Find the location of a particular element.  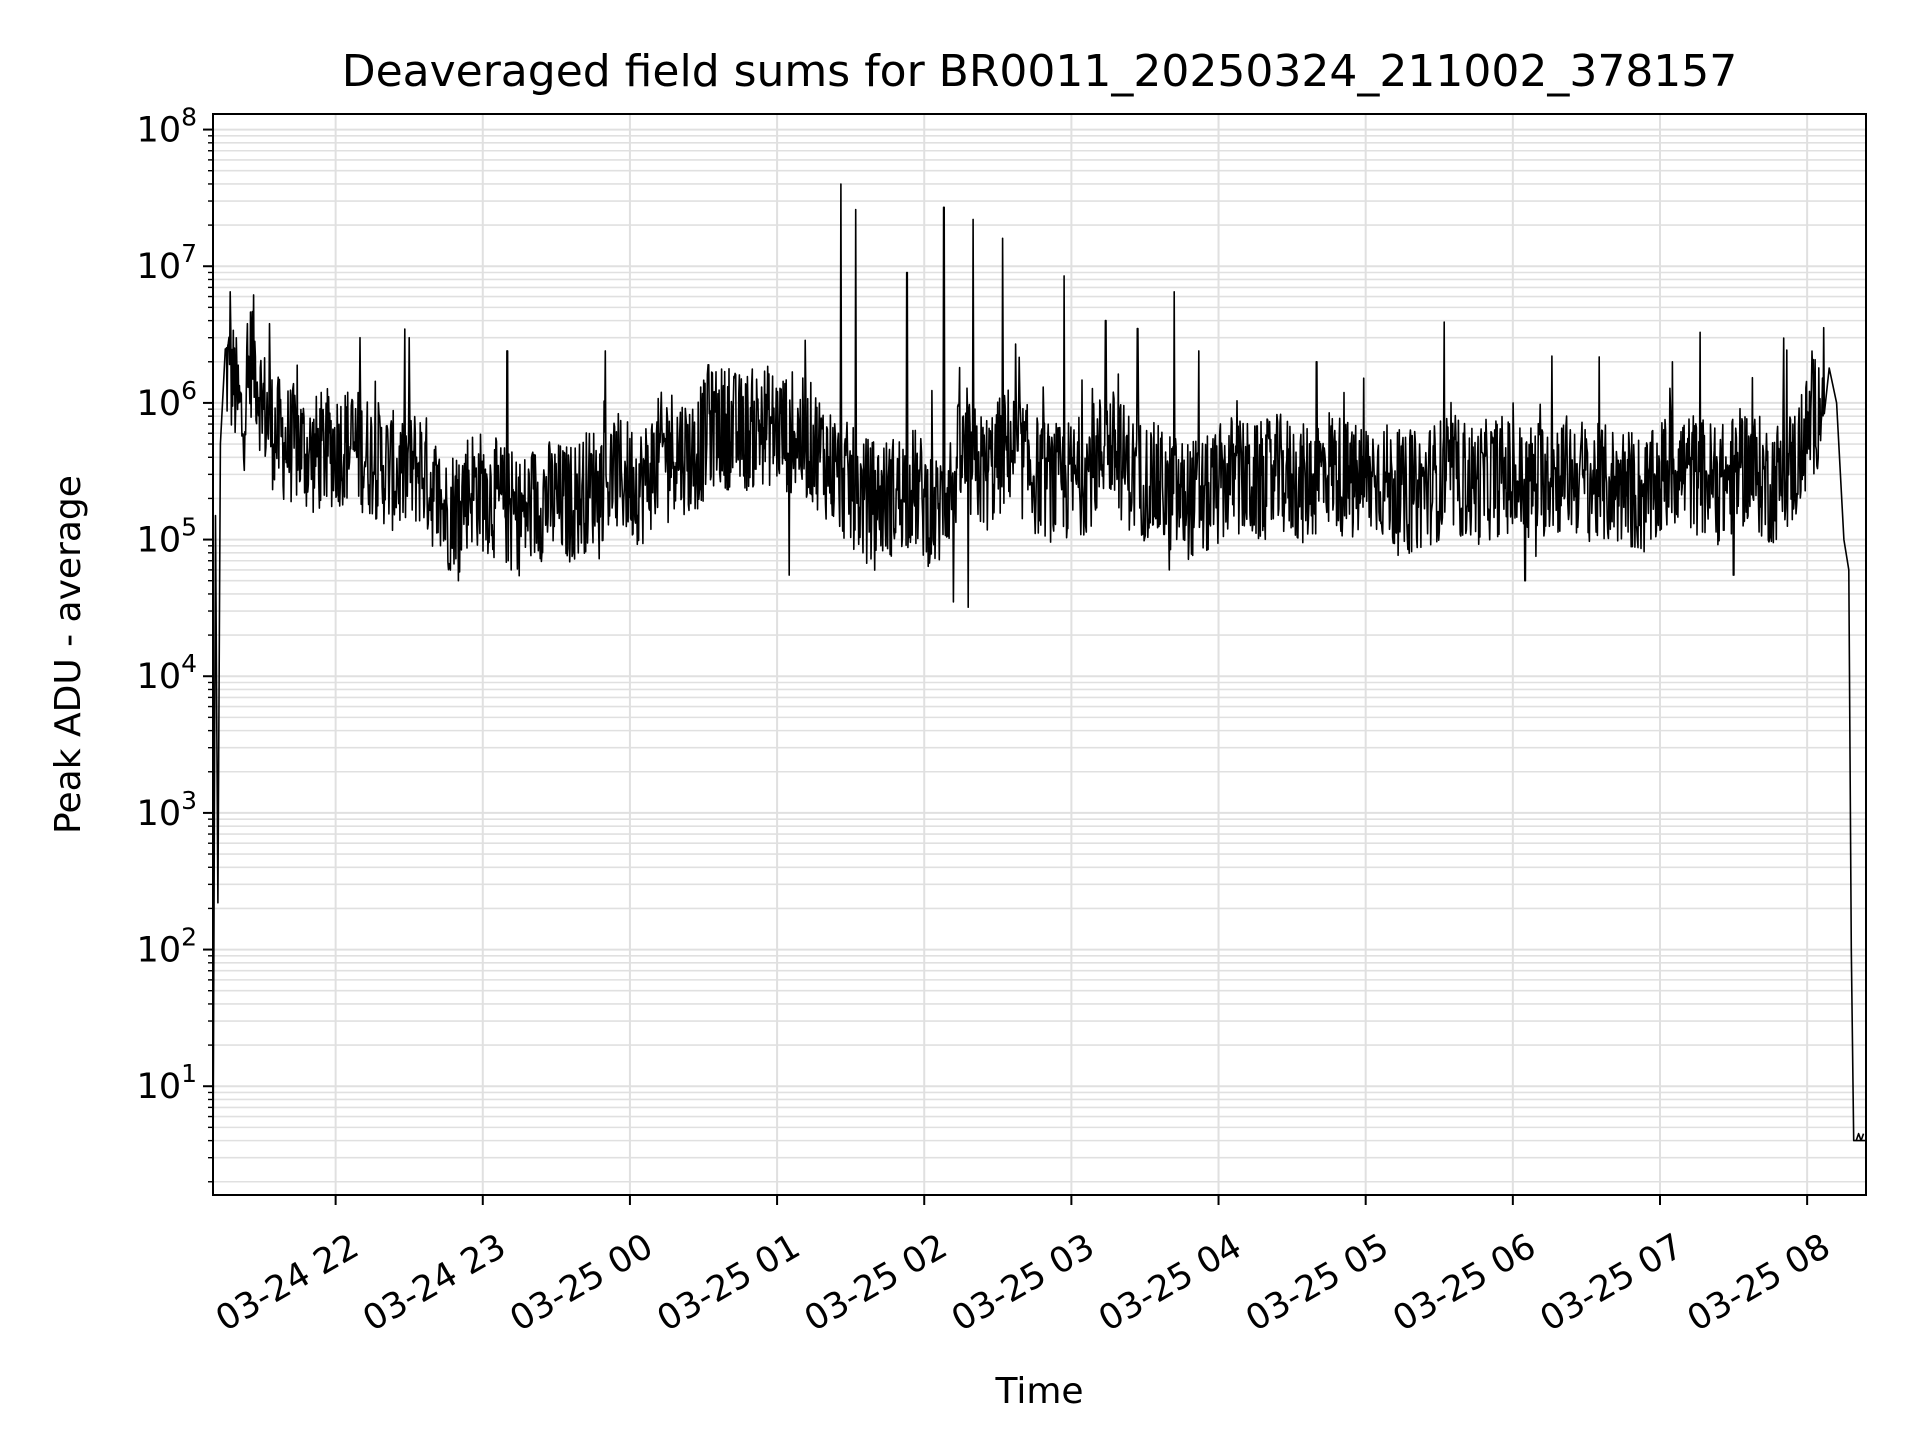

x-tick-label: 03-25 08 is located at coordinates (1759, 1282).